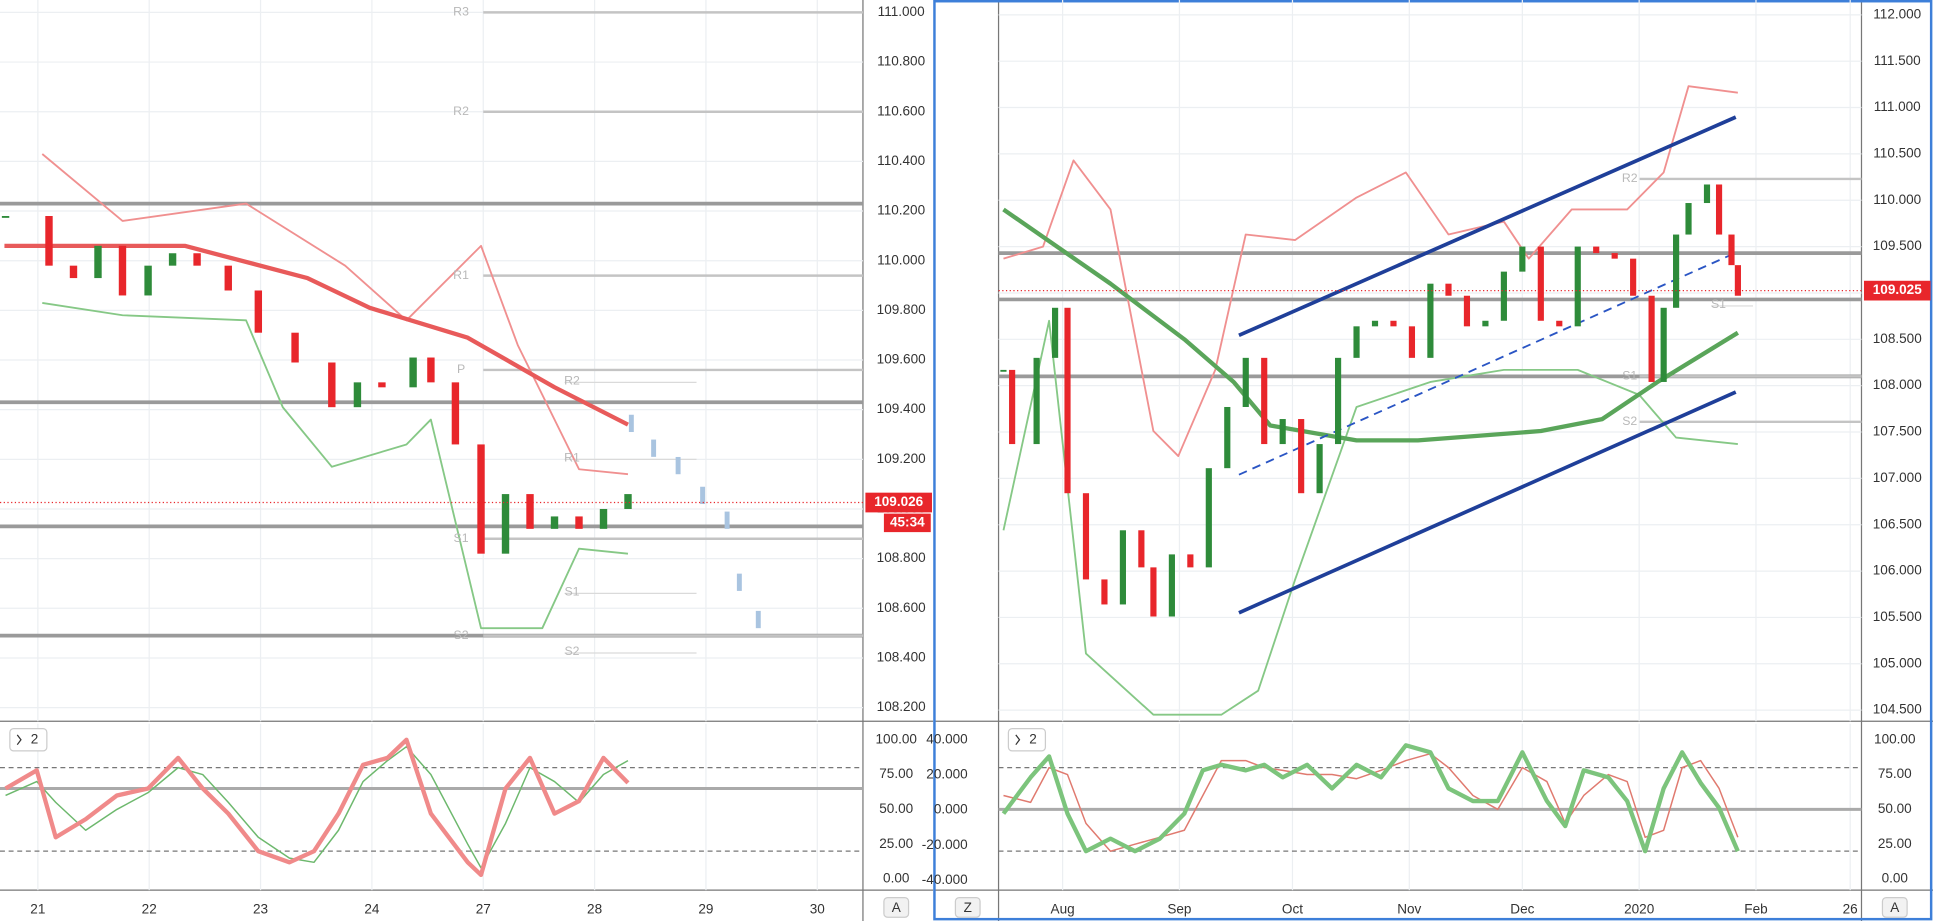  What do you see at coordinates (1179, 908) in the screenshot?
I see `x-tick-label: Sep` at bounding box center [1179, 908].